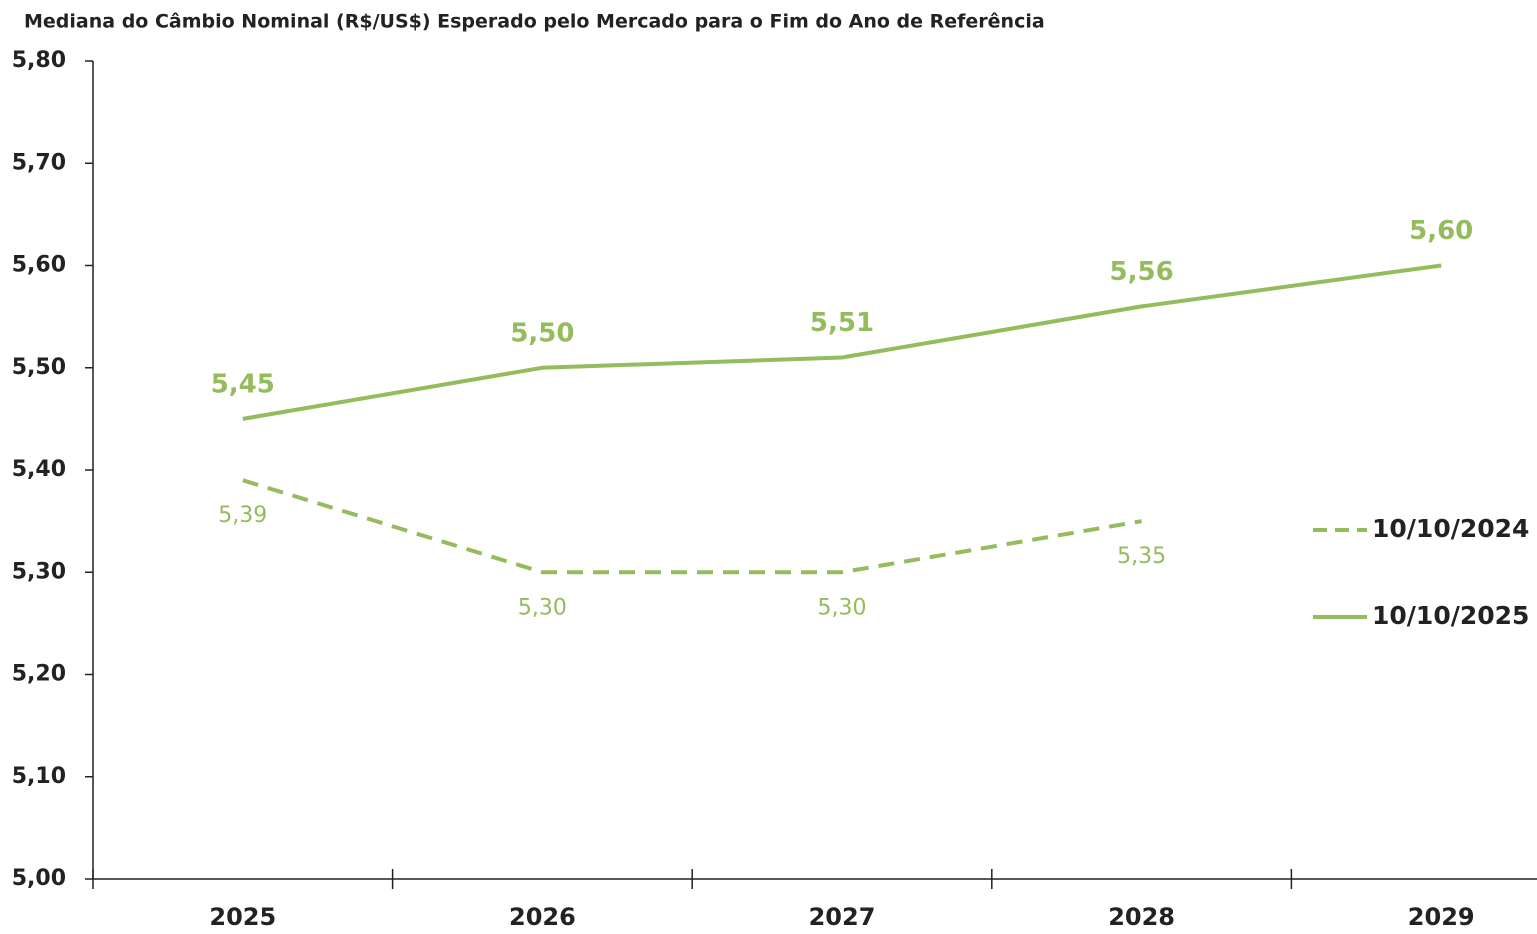 This screenshot has width=1537, height=934. I want to click on legend-label: 10/10/2024, so click(1450, 528).